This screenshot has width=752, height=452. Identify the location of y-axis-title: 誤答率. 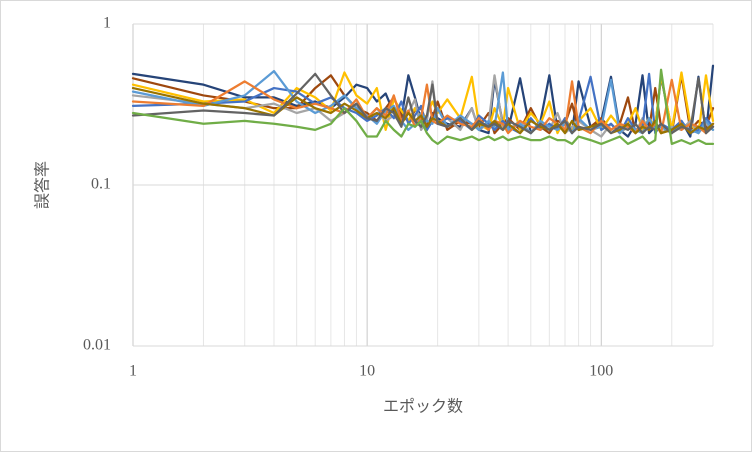
(43, 185).